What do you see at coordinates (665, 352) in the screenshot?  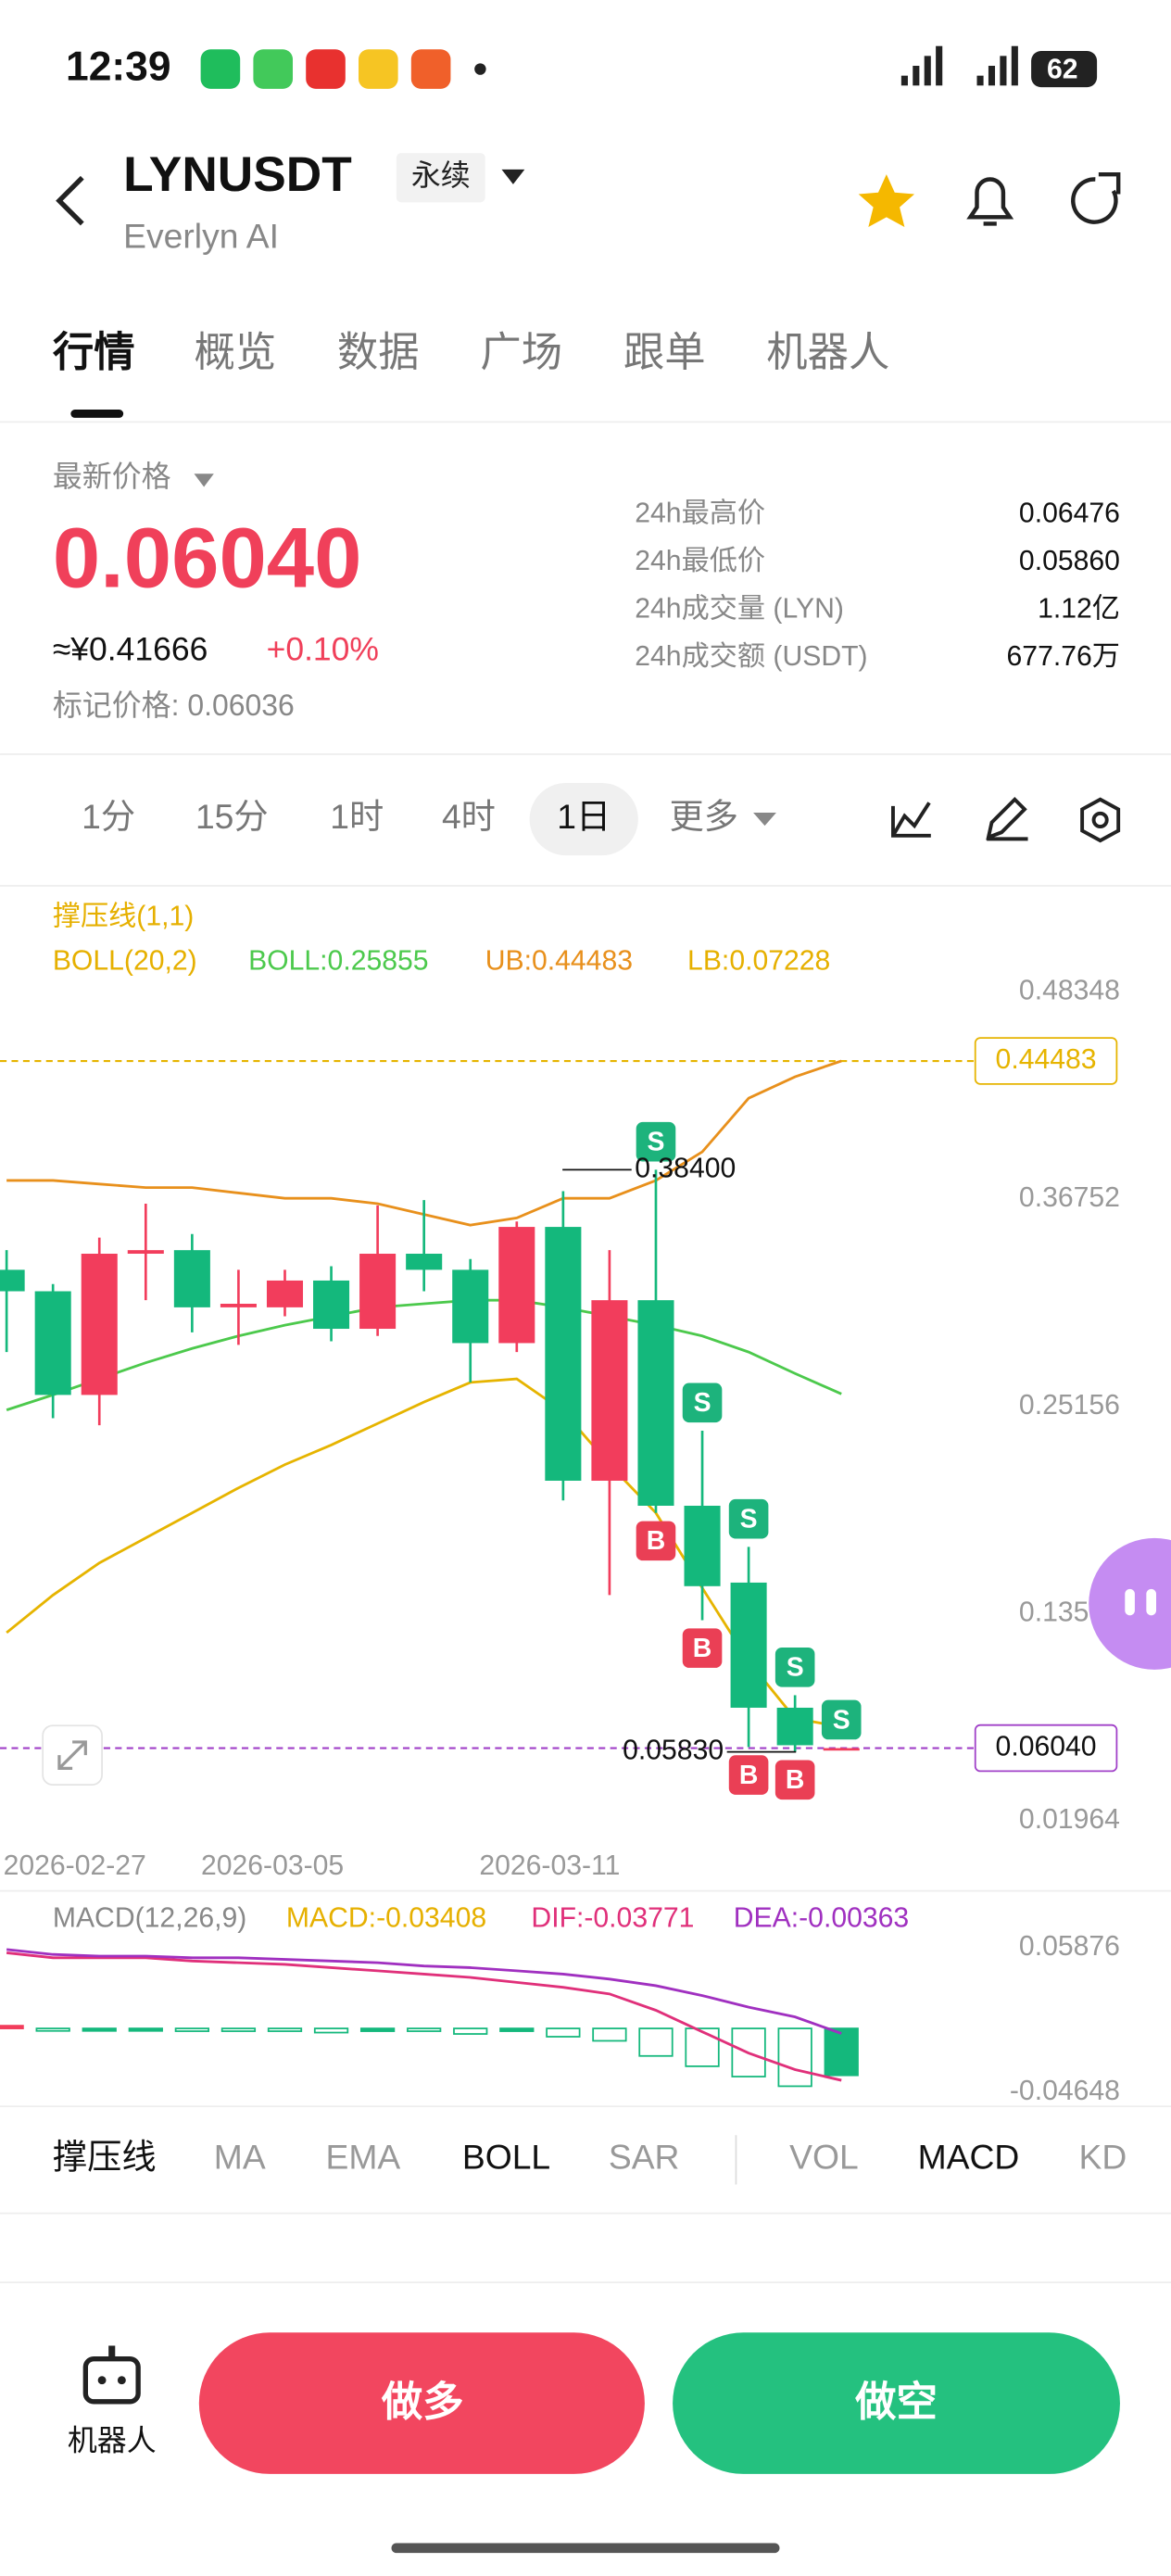 I see `tab: 跟单` at bounding box center [665, 352].